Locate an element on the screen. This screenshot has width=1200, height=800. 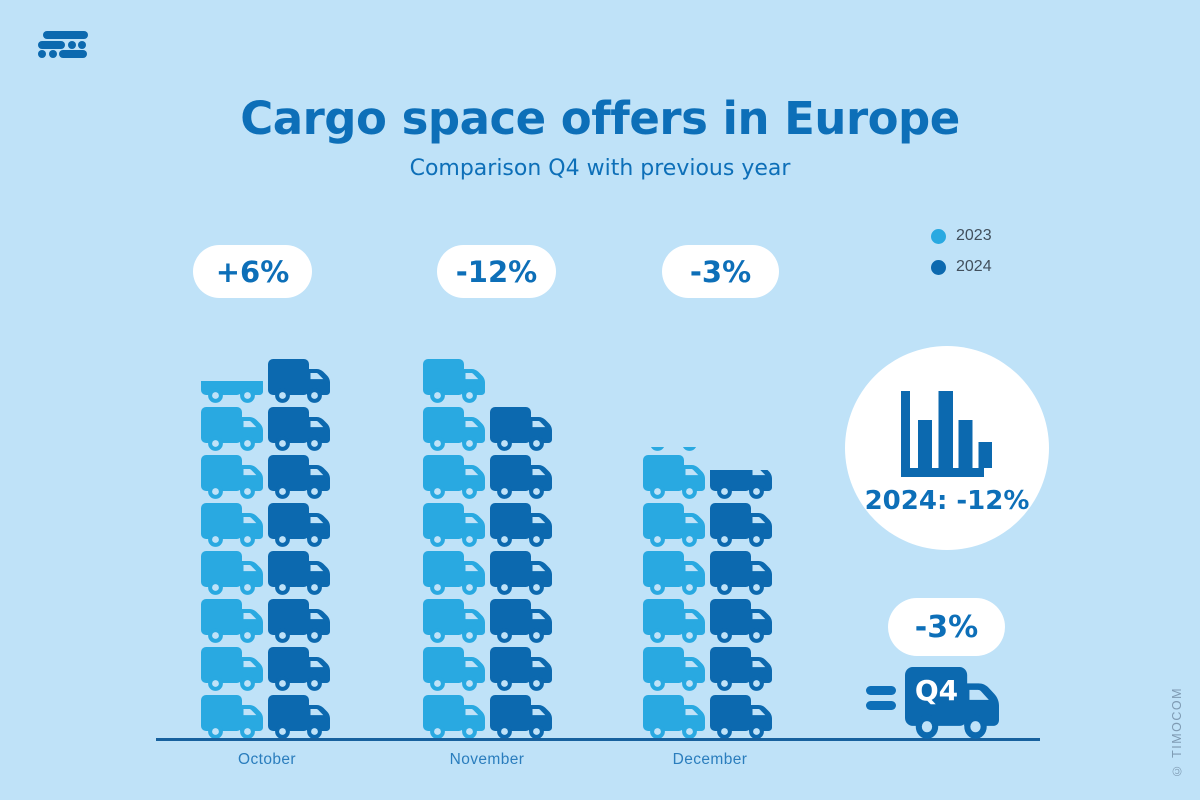
truck-stack-2023-october is located at coordinates (232, 560).